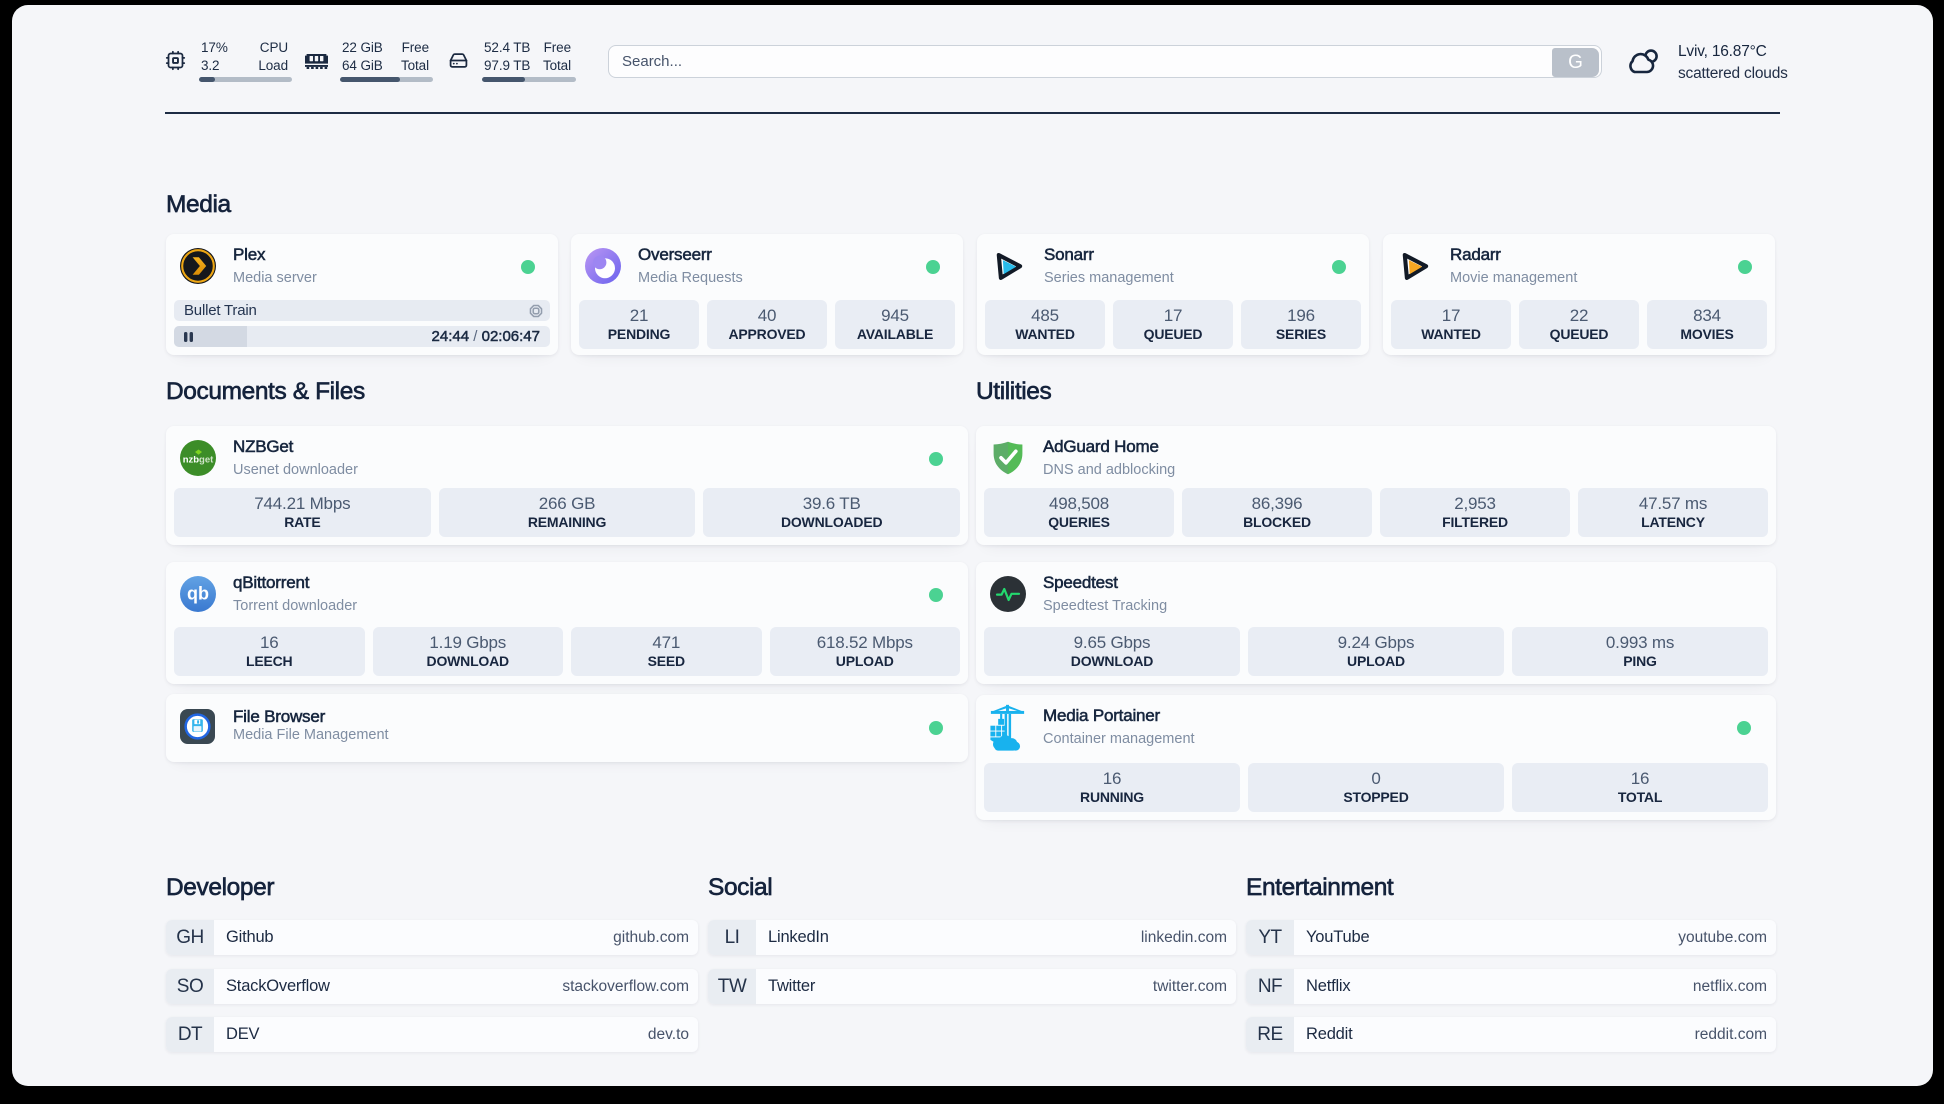 The height and width of the screenshot is (1104, 1944). I want to click on svg-text: nzbget, so click(198, 460).